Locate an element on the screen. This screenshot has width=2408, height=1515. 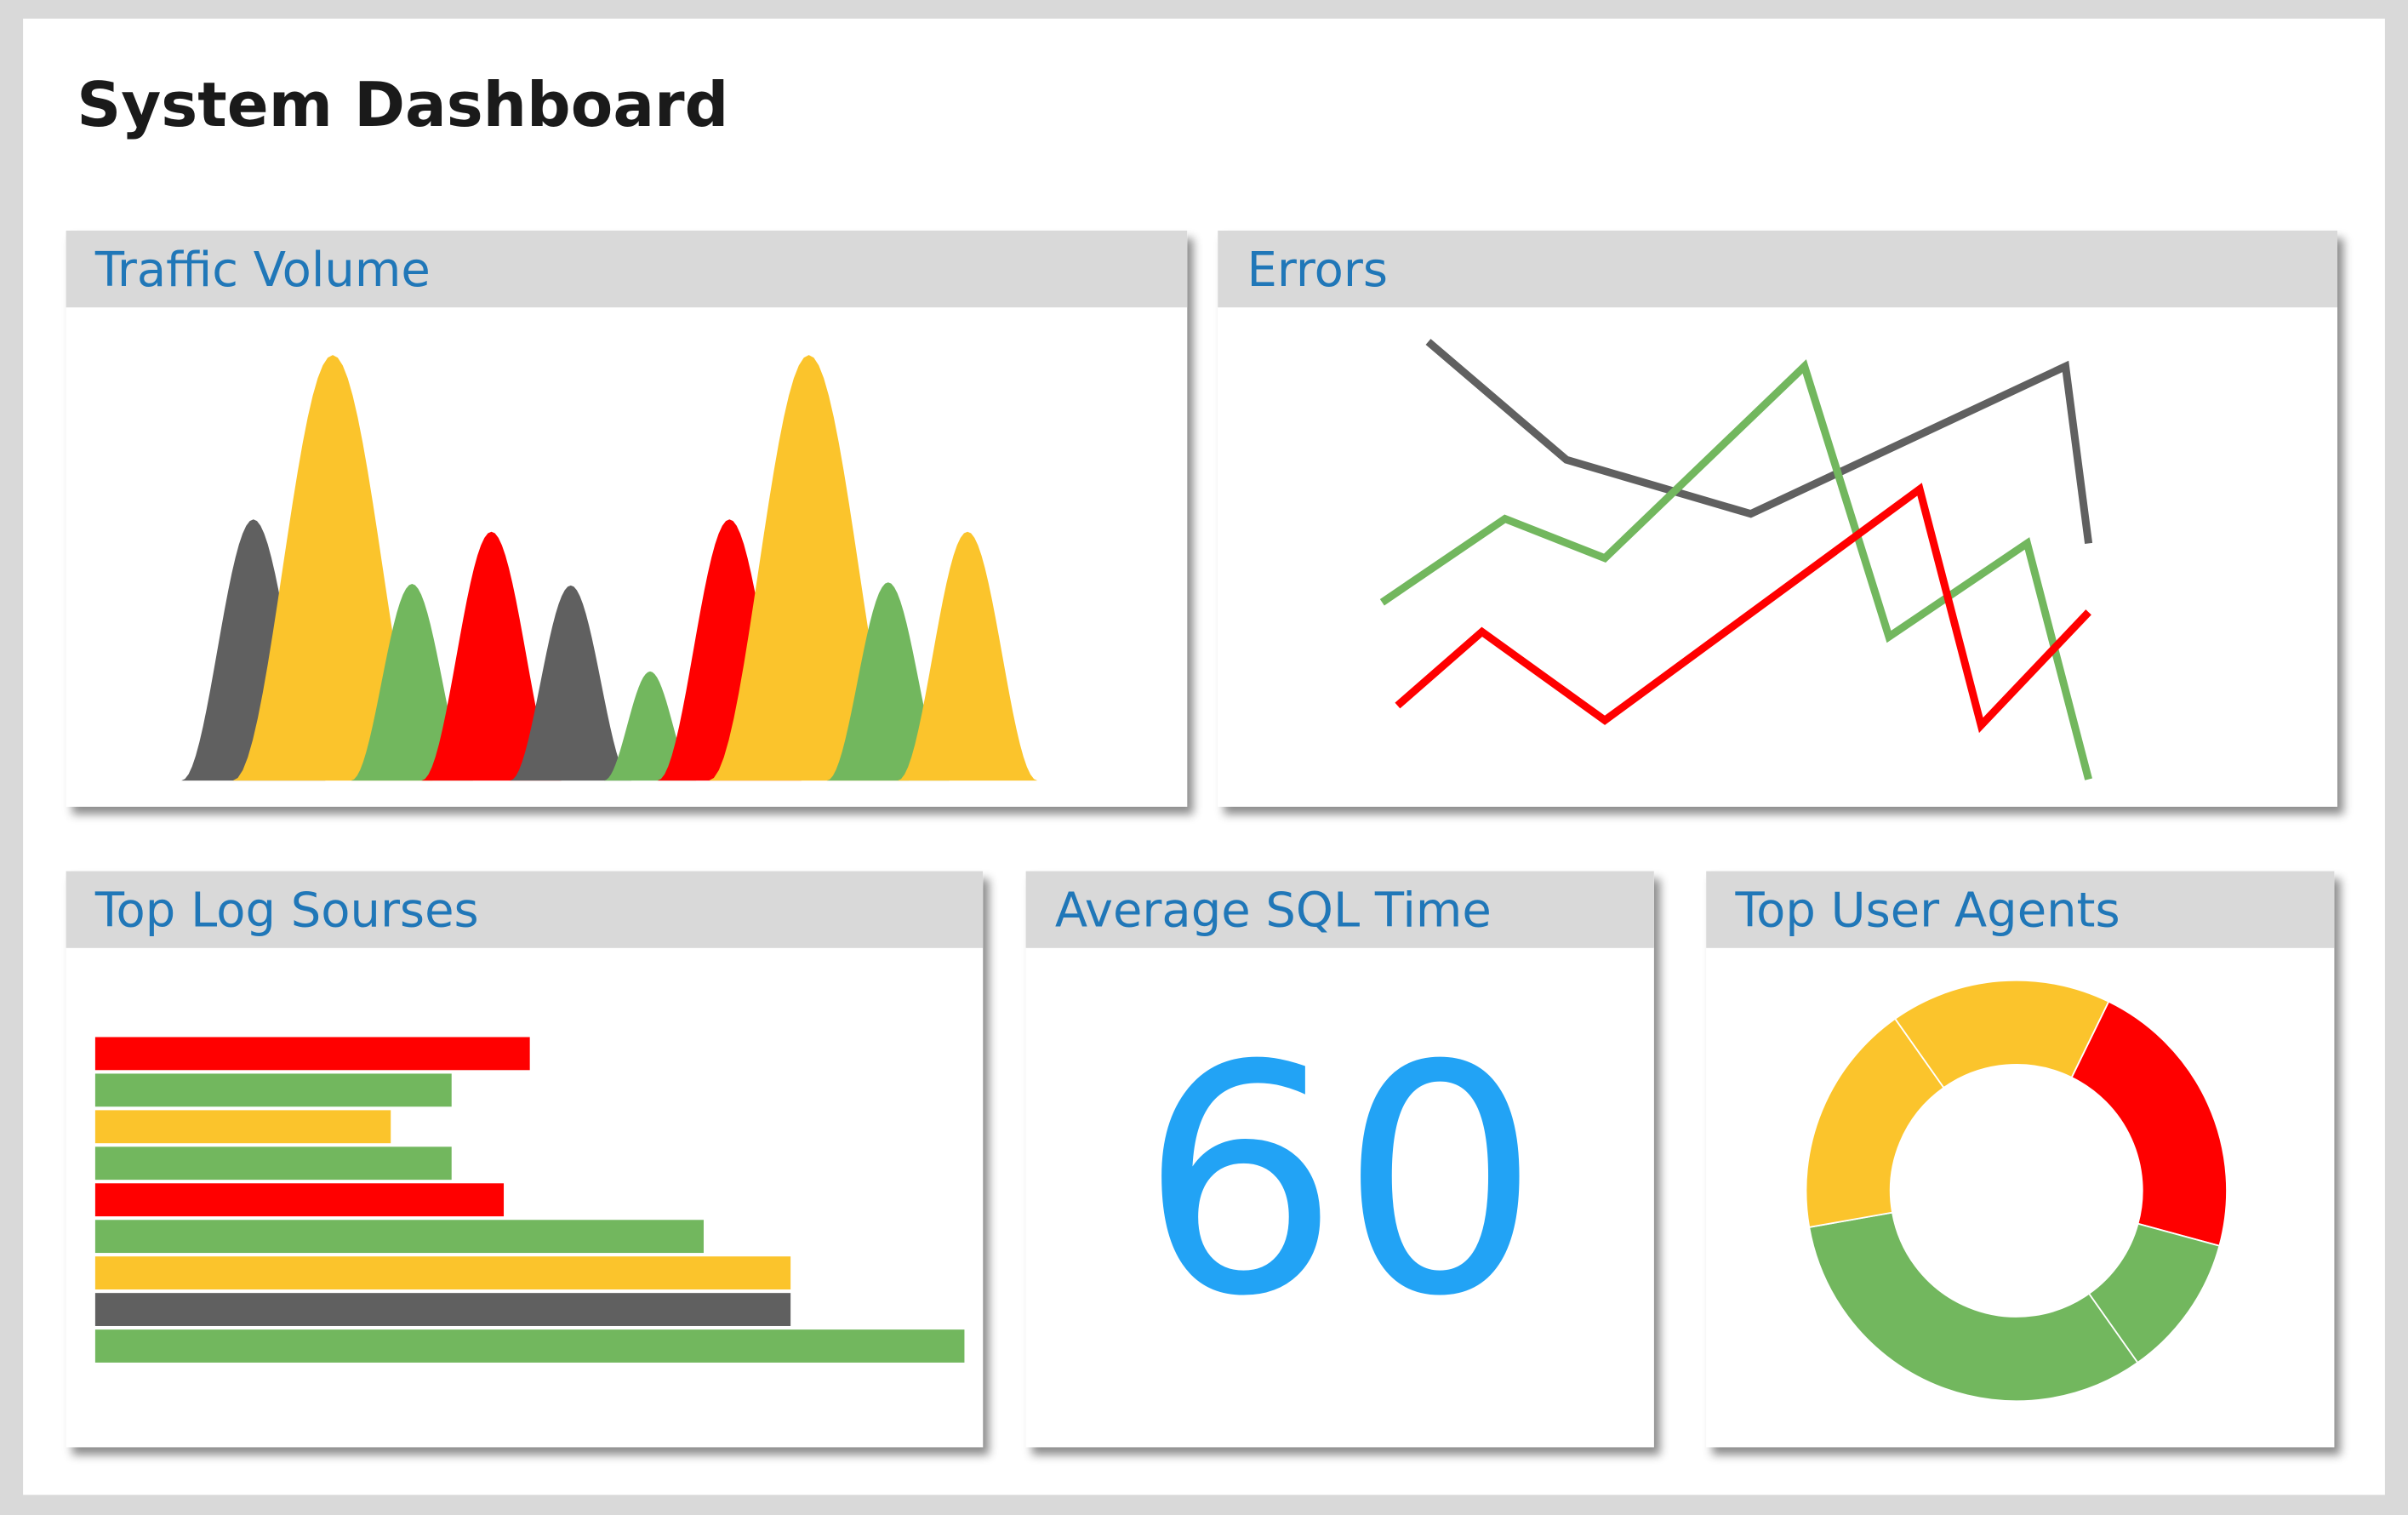
panel-title: Top User Agents is located at coordinates (1927, 911).